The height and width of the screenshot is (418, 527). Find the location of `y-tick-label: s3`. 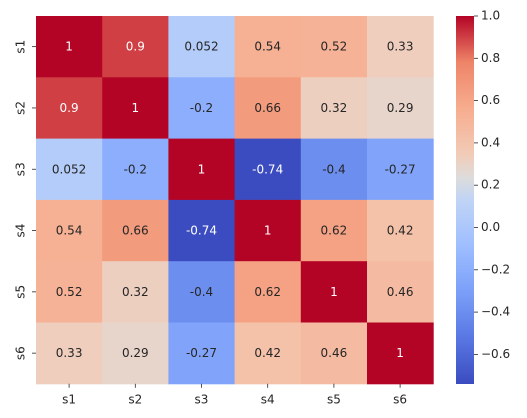

y-tick-label: s3 is located at coordinates (21, 169).